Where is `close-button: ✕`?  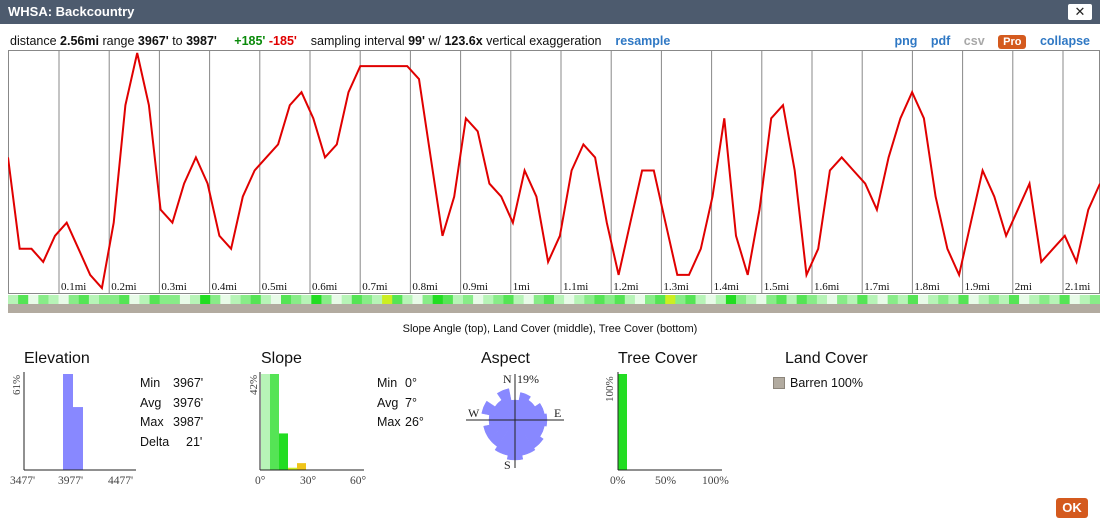
close-button: ✕ is located at coordinates (1080, 12).